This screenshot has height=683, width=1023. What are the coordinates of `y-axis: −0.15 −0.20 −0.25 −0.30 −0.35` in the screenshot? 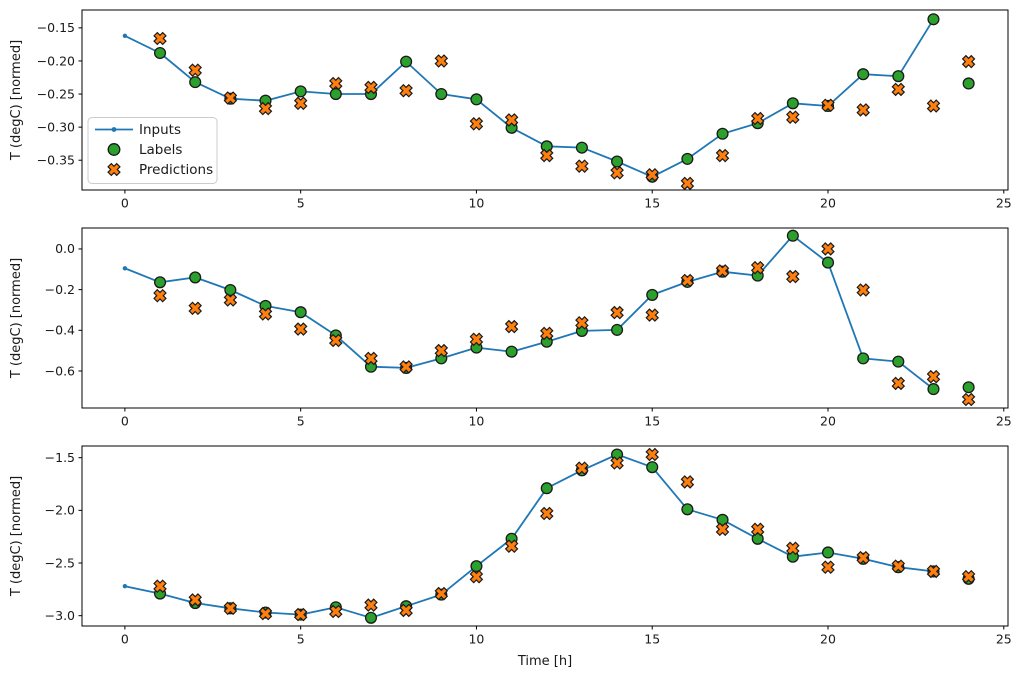 It's located at (59, 94).